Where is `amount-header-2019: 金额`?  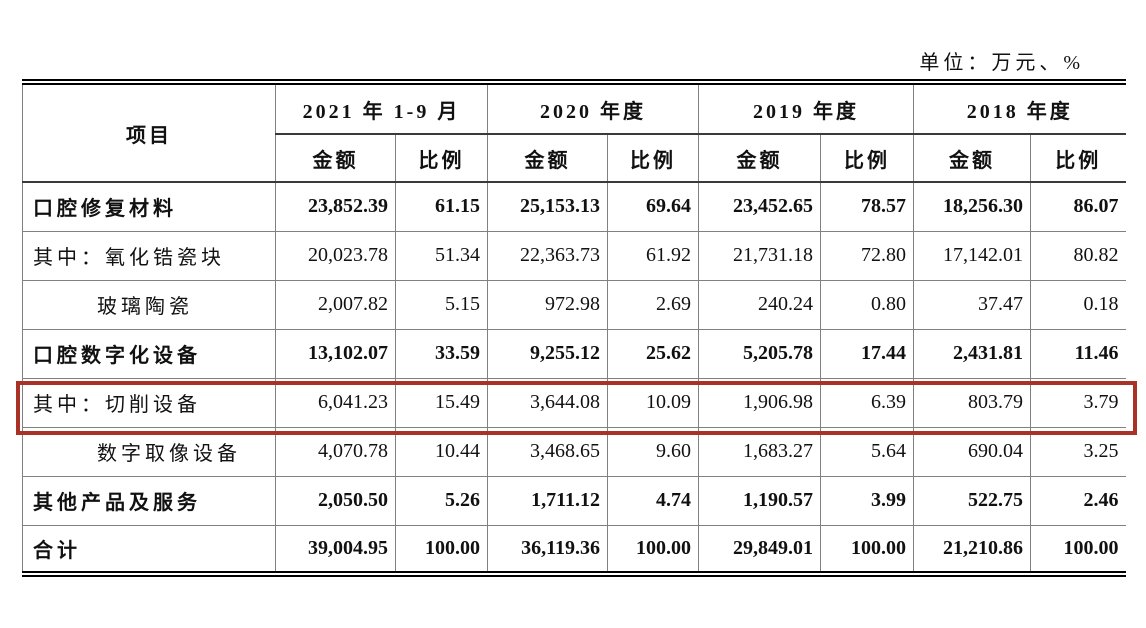
amount-header-2019: 金额 is located at coordinates (759, 158).